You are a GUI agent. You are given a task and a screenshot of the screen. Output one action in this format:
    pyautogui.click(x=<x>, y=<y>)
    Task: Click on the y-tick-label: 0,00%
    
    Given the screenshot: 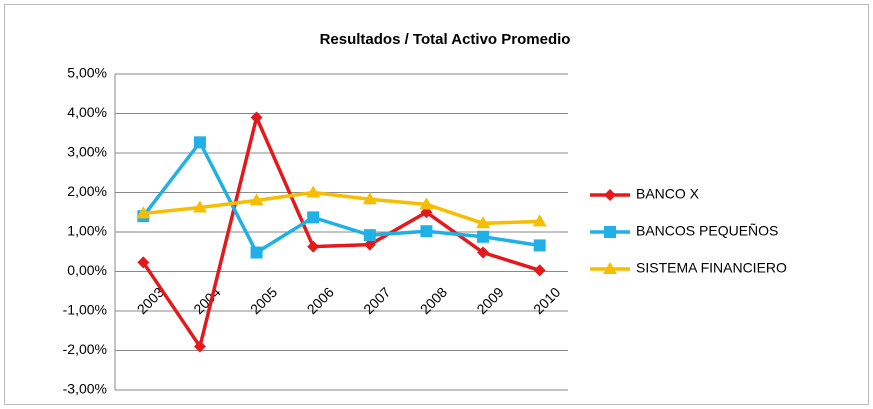 What is the action you would take?
    pyautogui.click(x=87, y=270)
    